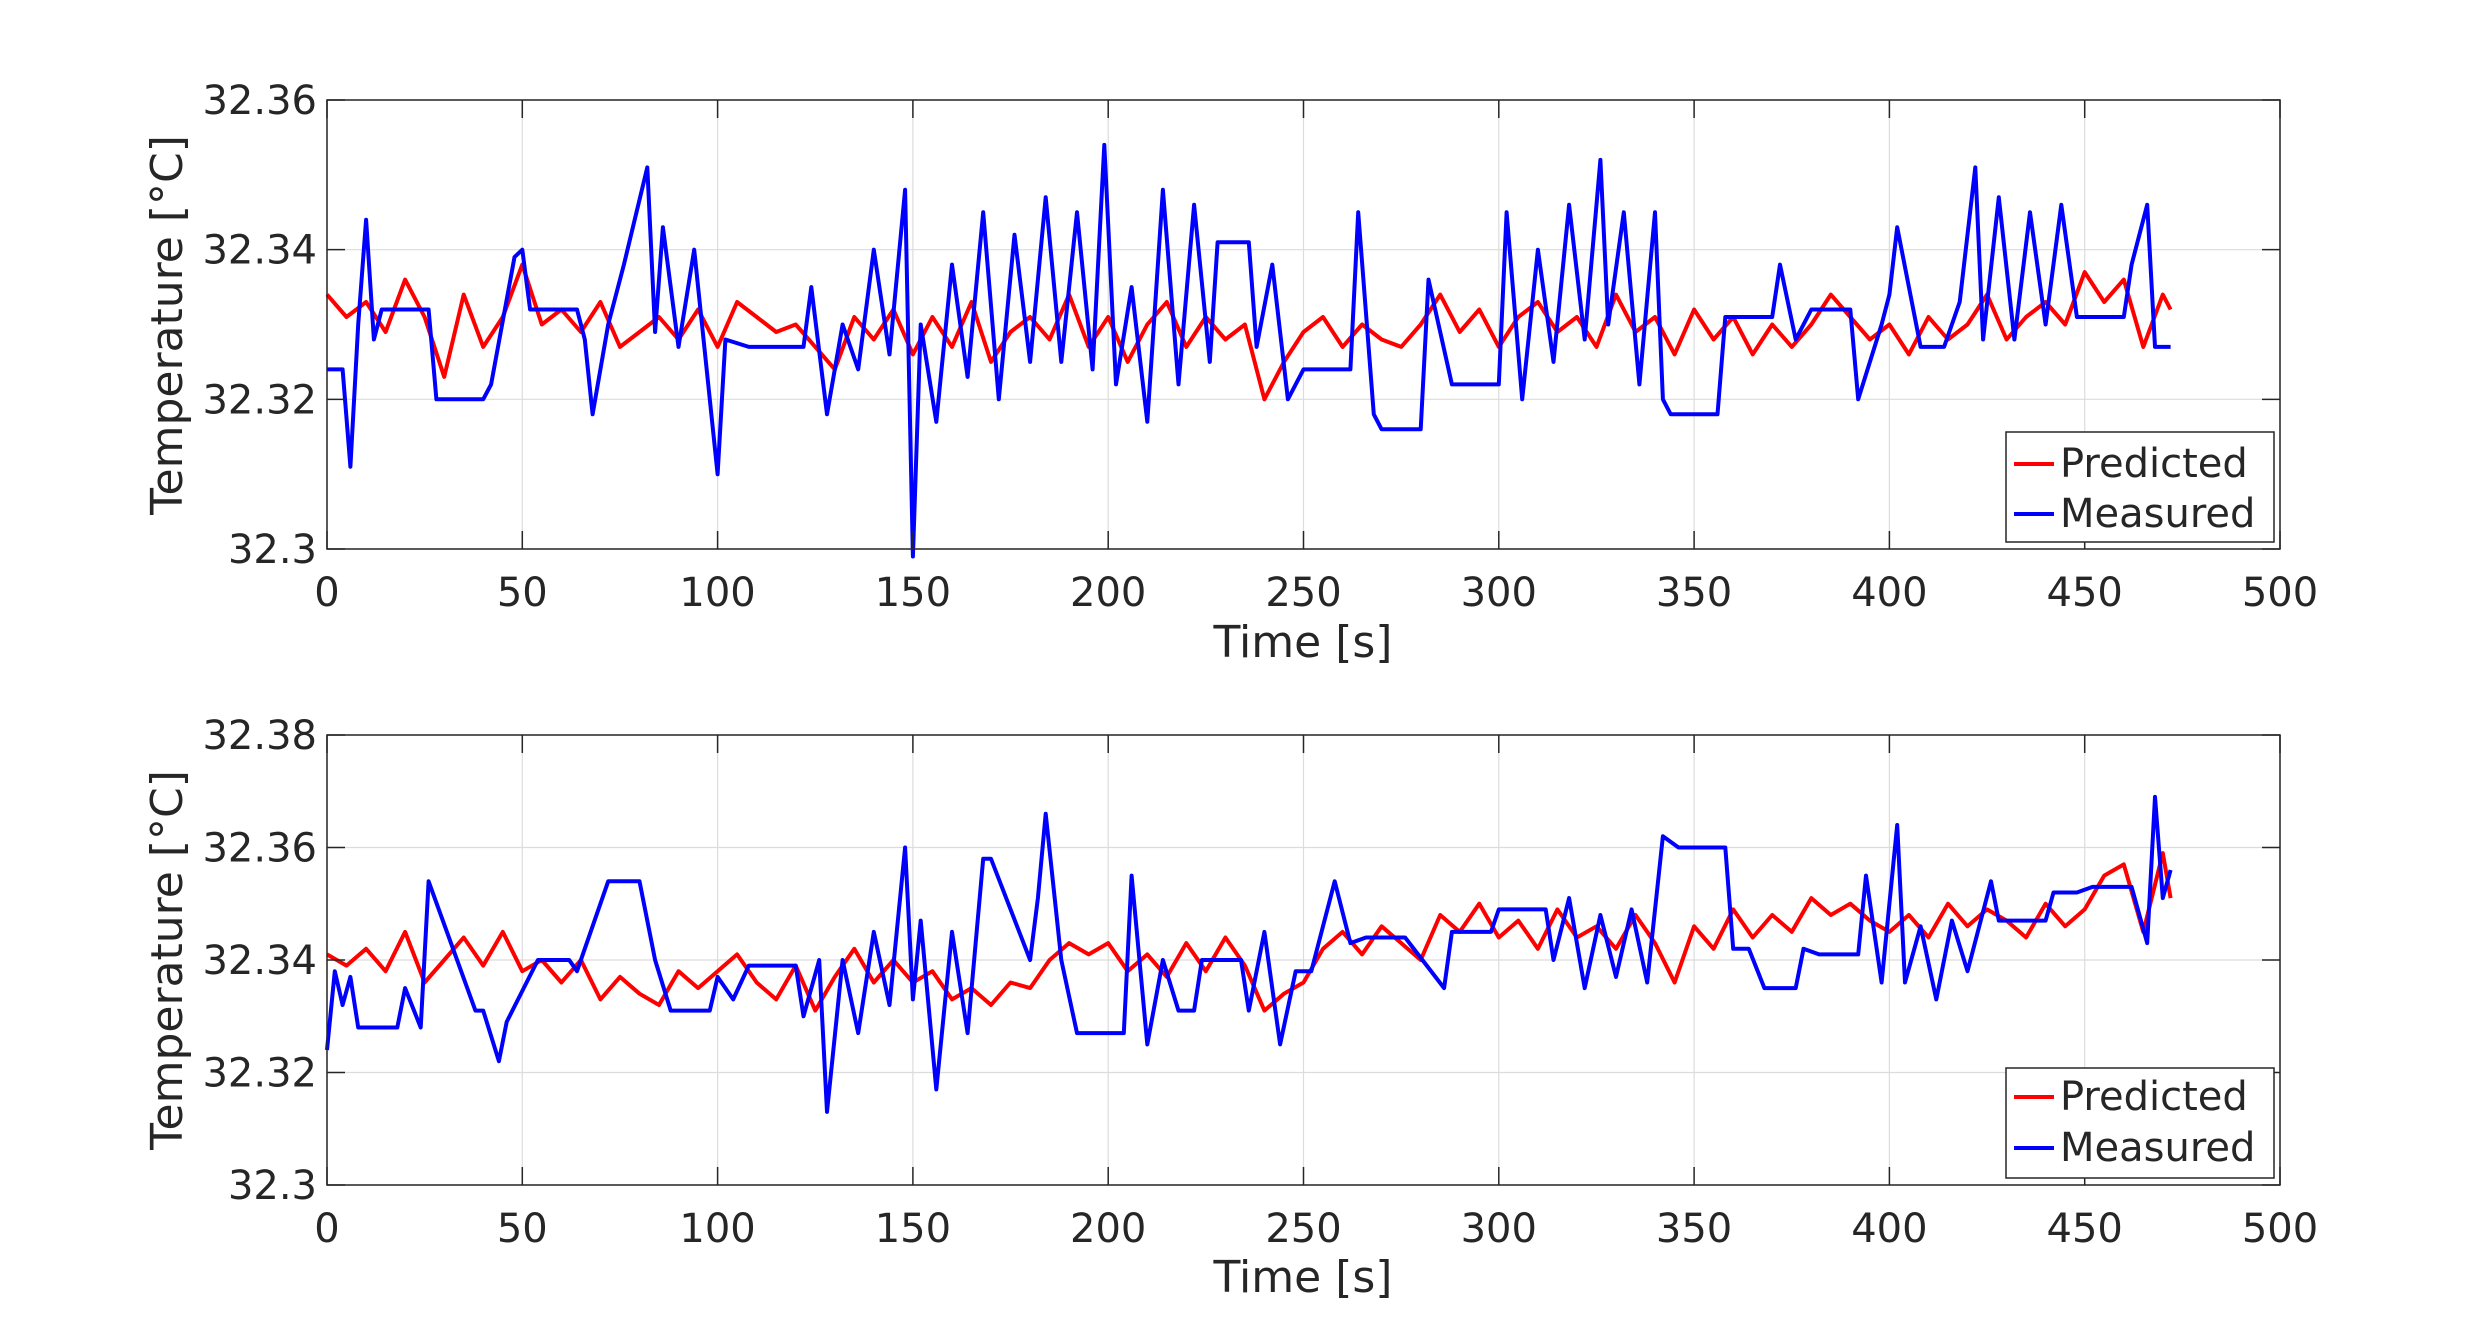 Image resolution: width=2490 pixels, height=1321 pixels. Describe the element at coordinates (259, 1074) in the screenshot. I see `bottom-y-tick-label: 32.32` at that location.